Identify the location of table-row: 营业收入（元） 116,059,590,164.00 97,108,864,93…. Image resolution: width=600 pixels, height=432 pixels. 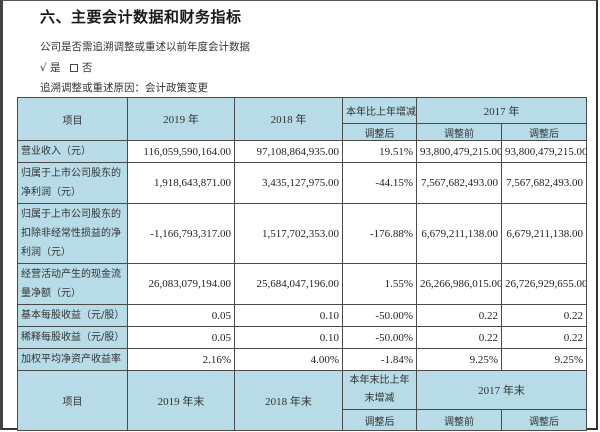
(302, 151).